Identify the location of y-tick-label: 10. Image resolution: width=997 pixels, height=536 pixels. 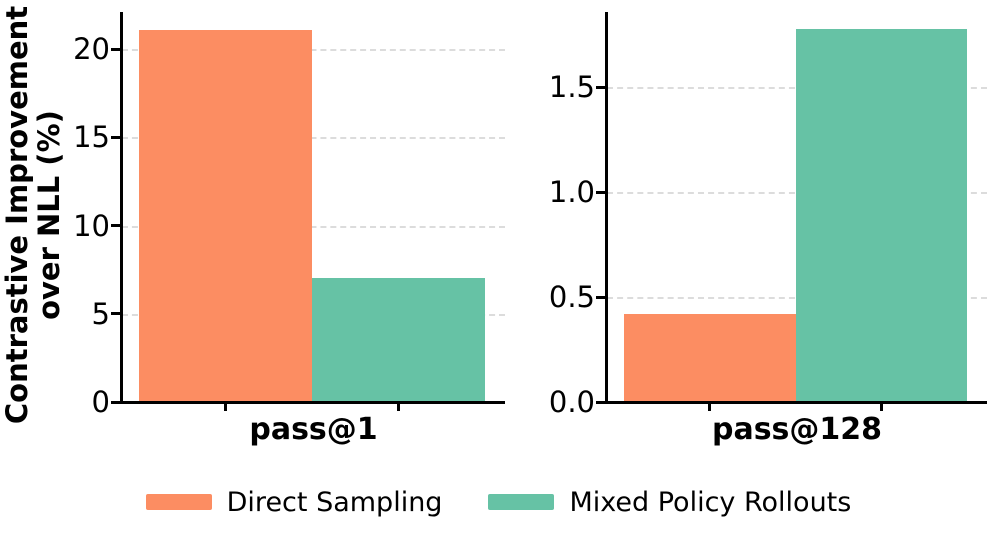
(91, 225).